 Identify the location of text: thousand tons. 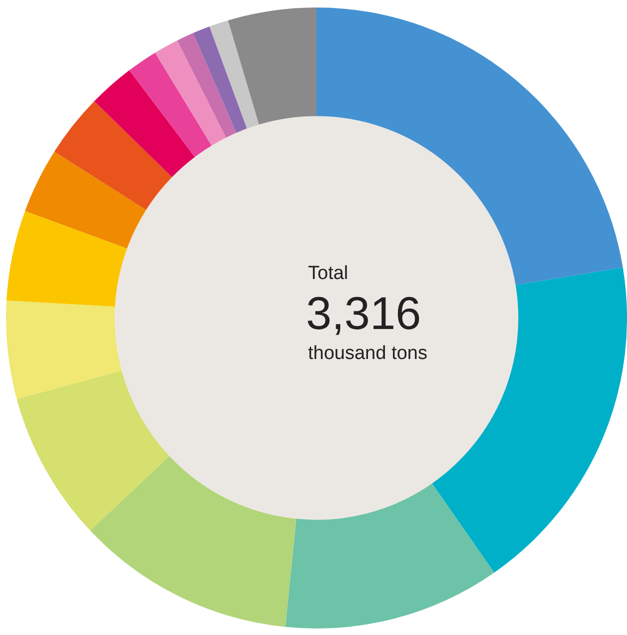
(368, 354).